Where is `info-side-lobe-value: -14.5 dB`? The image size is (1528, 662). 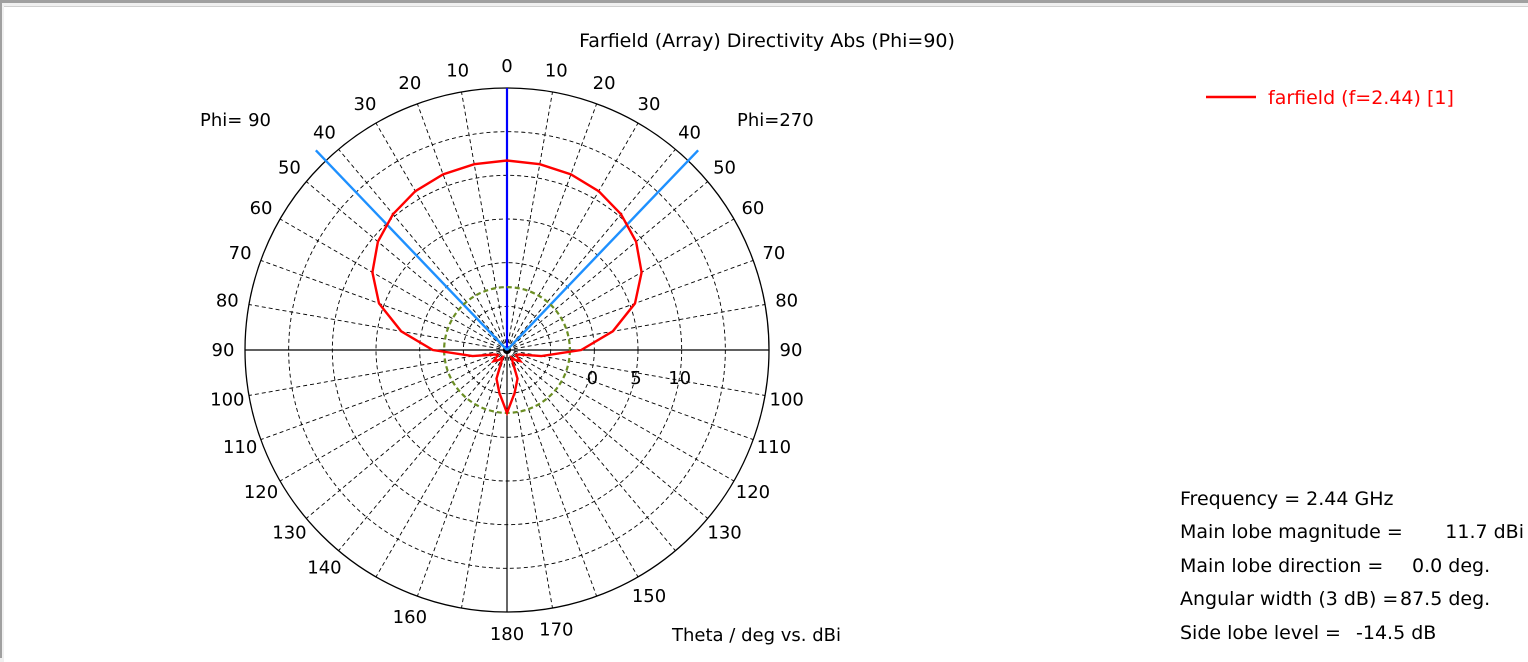 info-side-lobe-value: -14.5 dB is located at coordinates (1396, 633).